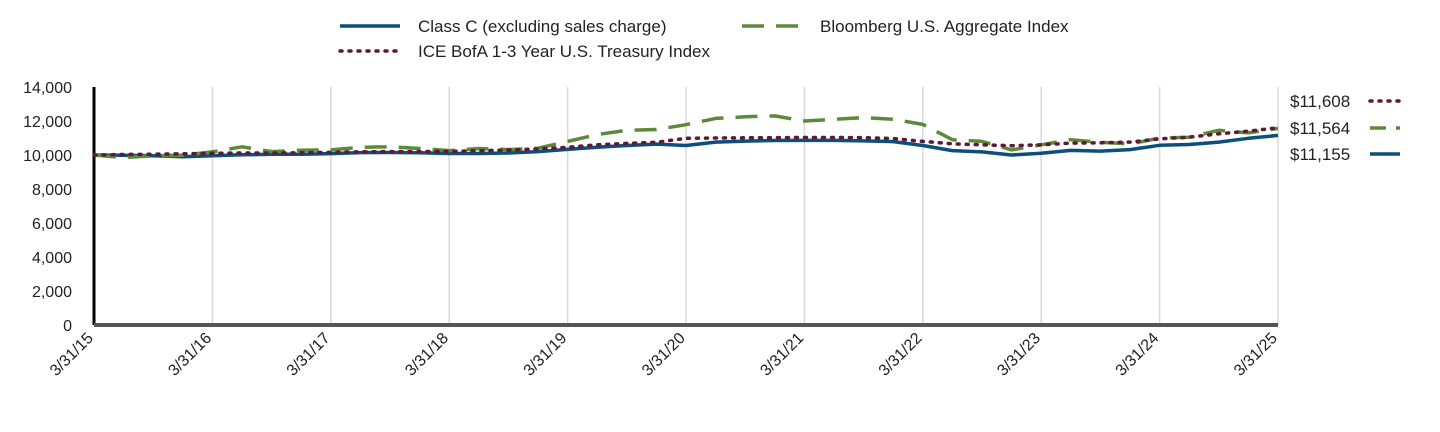 This screenshot has width=1440, height=432. I want to click on y-tick-label: 4,000, so click(52, 258).